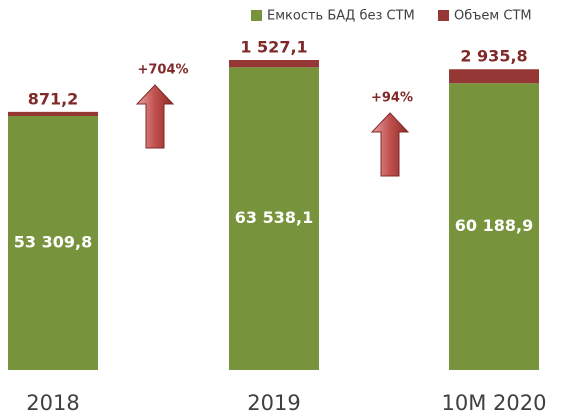  I want to click on value-label: 63 538,1, so click(274, 217).